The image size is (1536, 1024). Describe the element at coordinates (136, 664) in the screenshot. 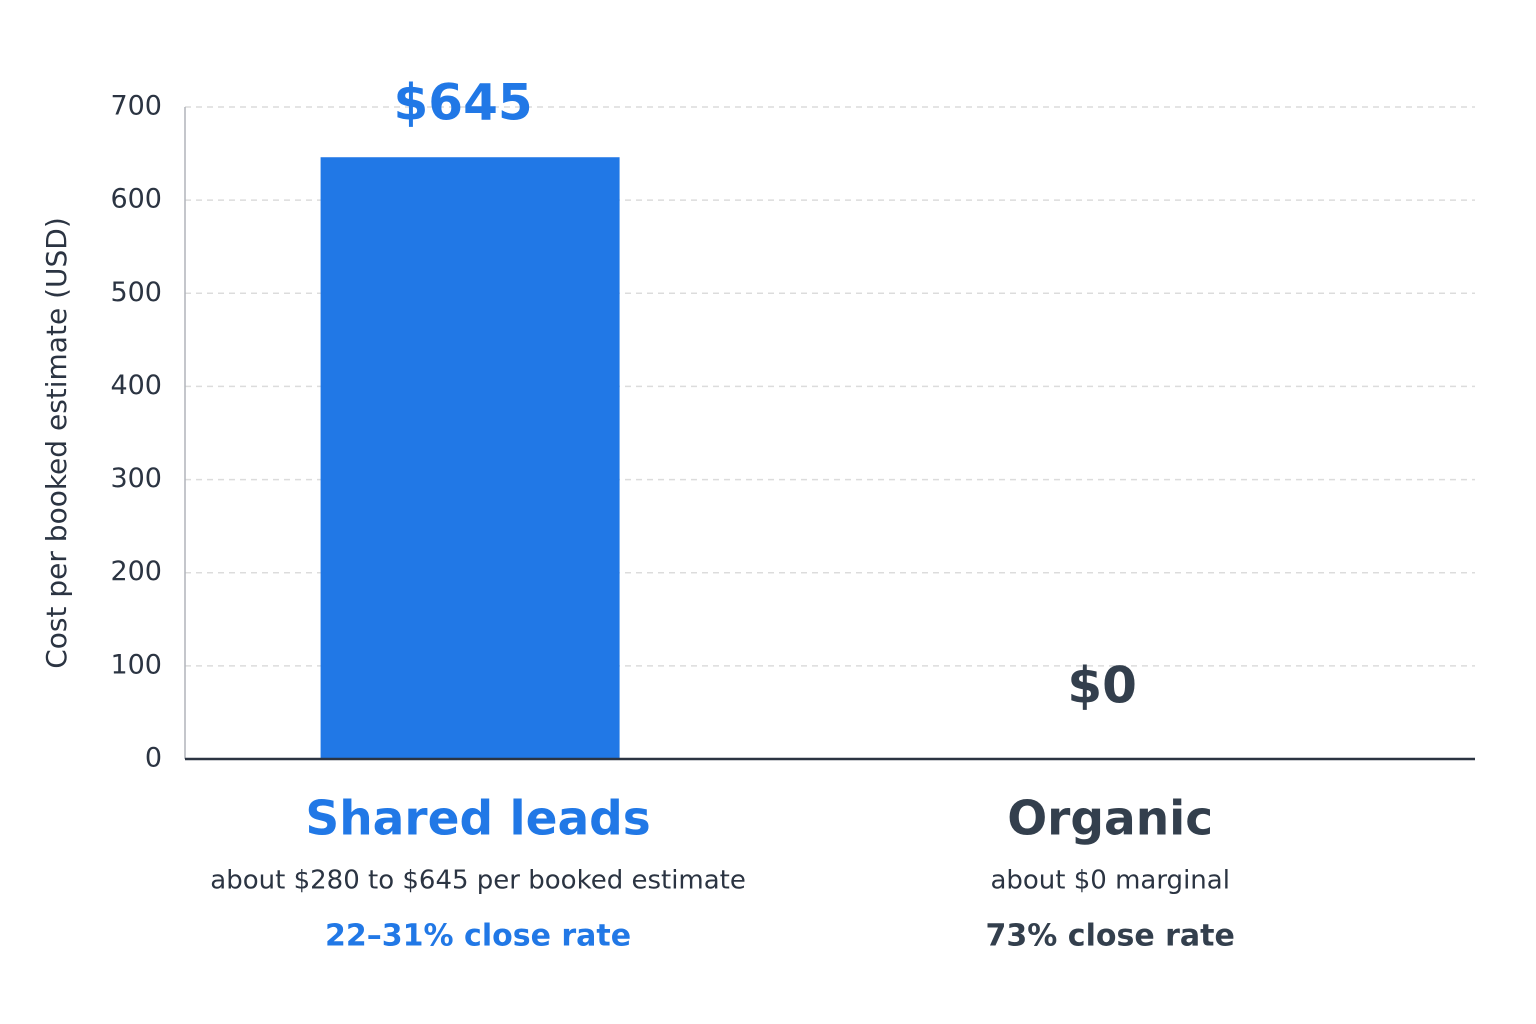

I see `y-tick-label: 100` at that location.